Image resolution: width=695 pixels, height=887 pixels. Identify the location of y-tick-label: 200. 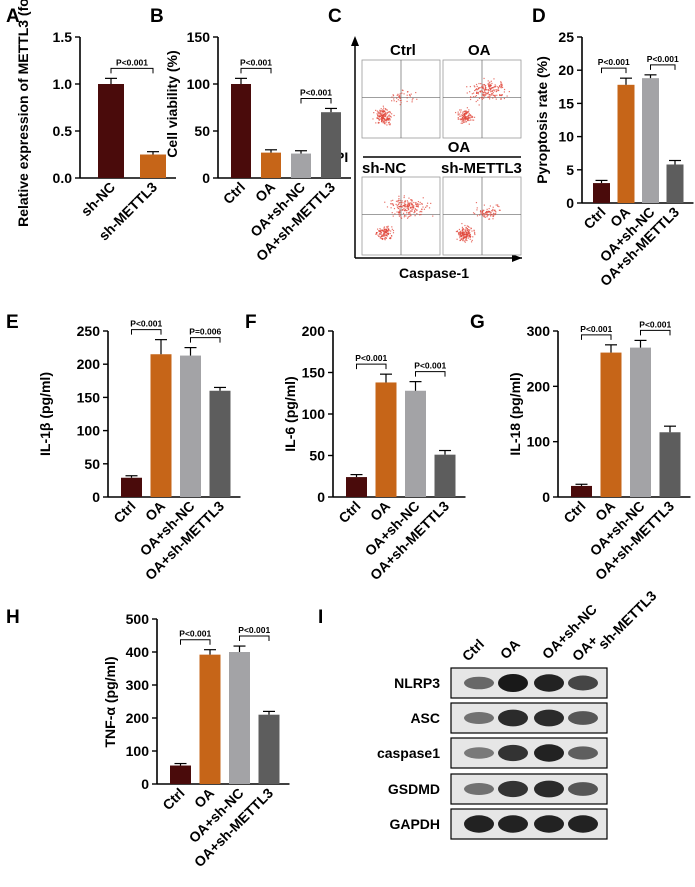
(539, 386).